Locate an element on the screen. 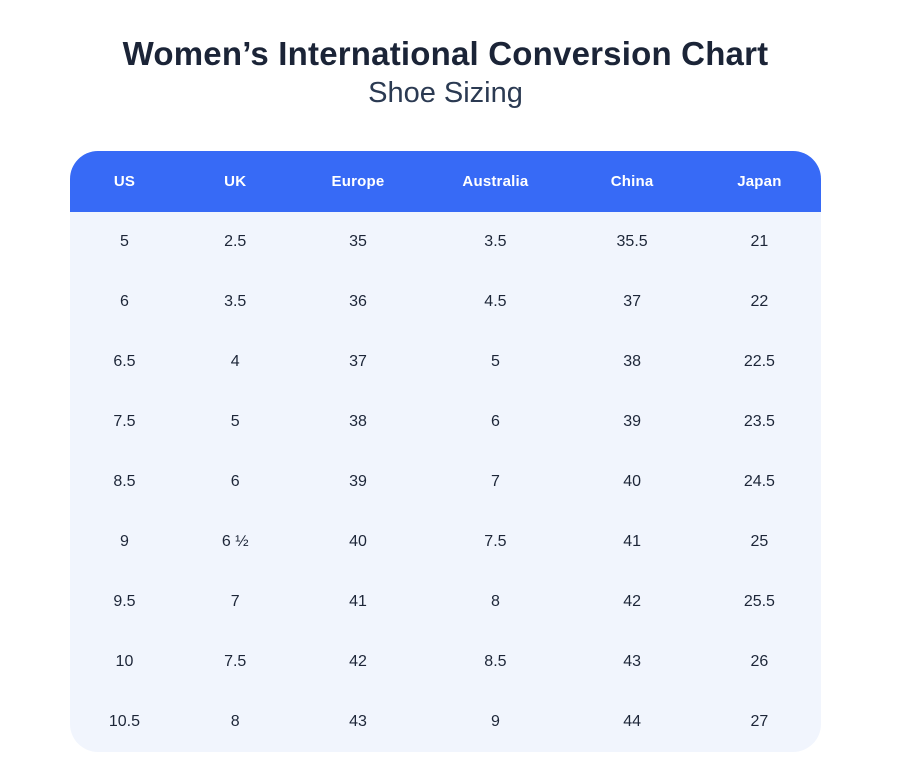  table-cell: 2.5 is located at coordinates (235, 242).